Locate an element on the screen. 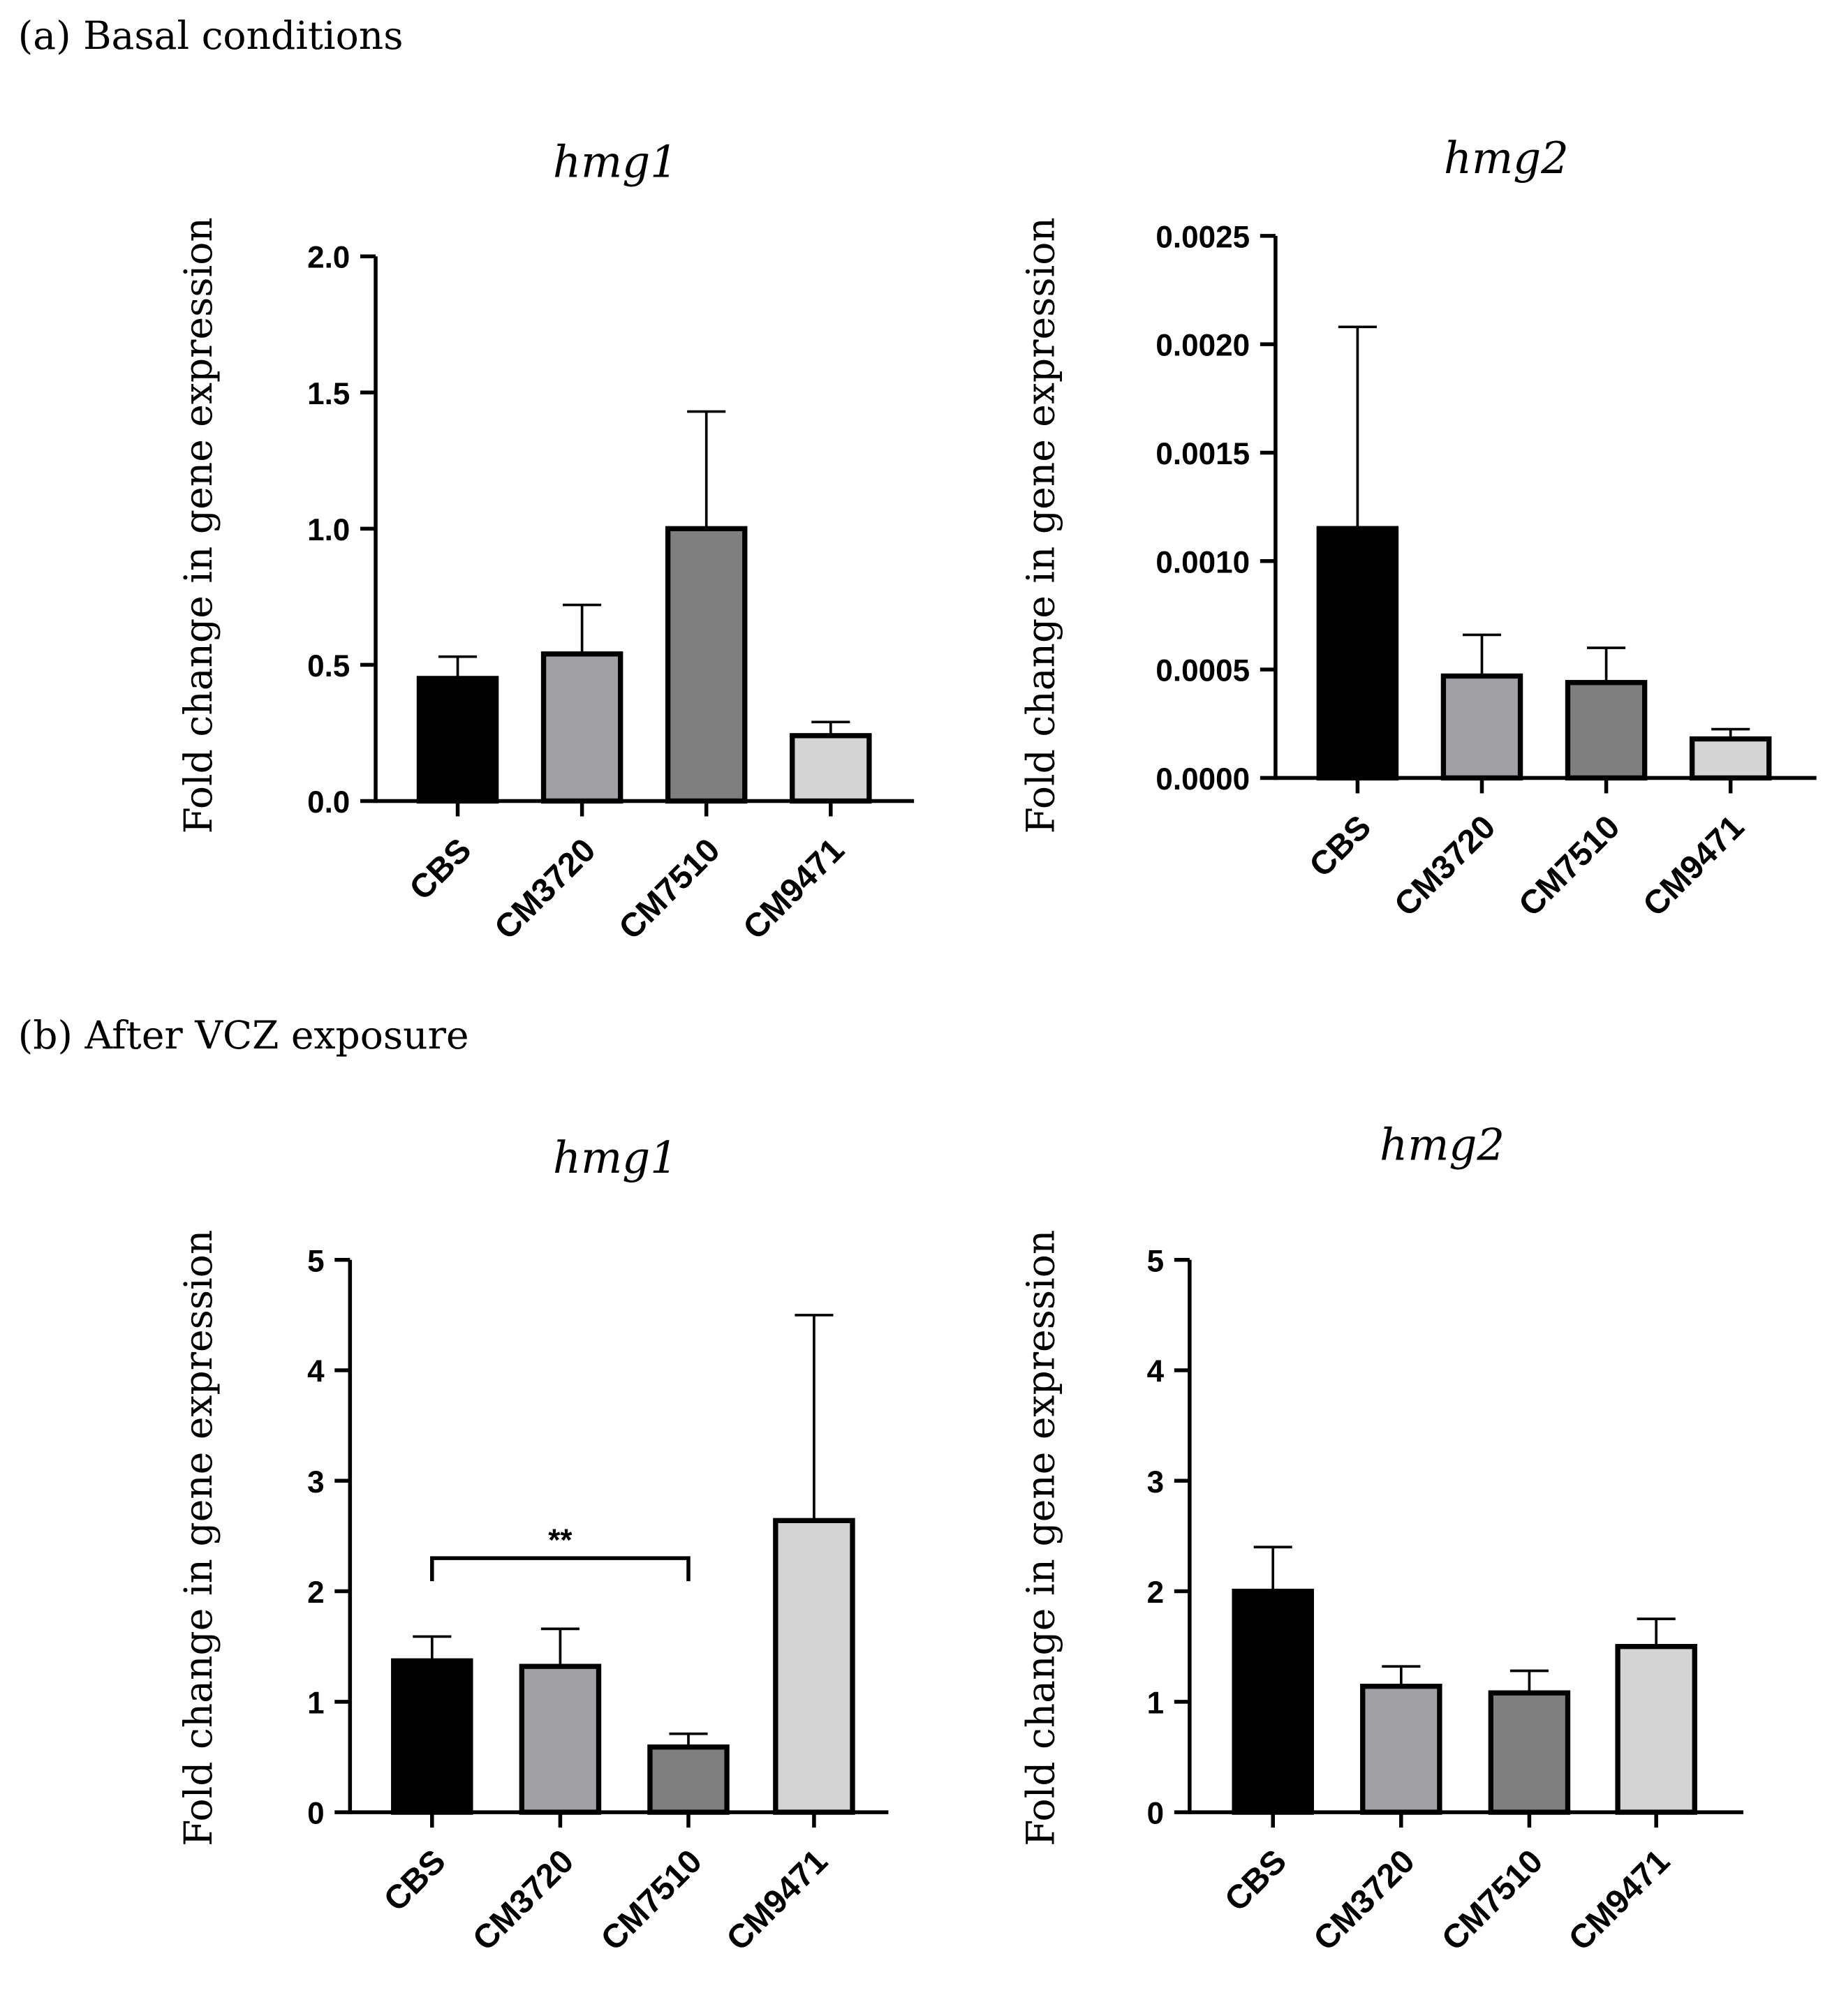 This screenshot has width=1846, height=2016. y-tick-label: 0.0 is located at coordinates (329, 802).